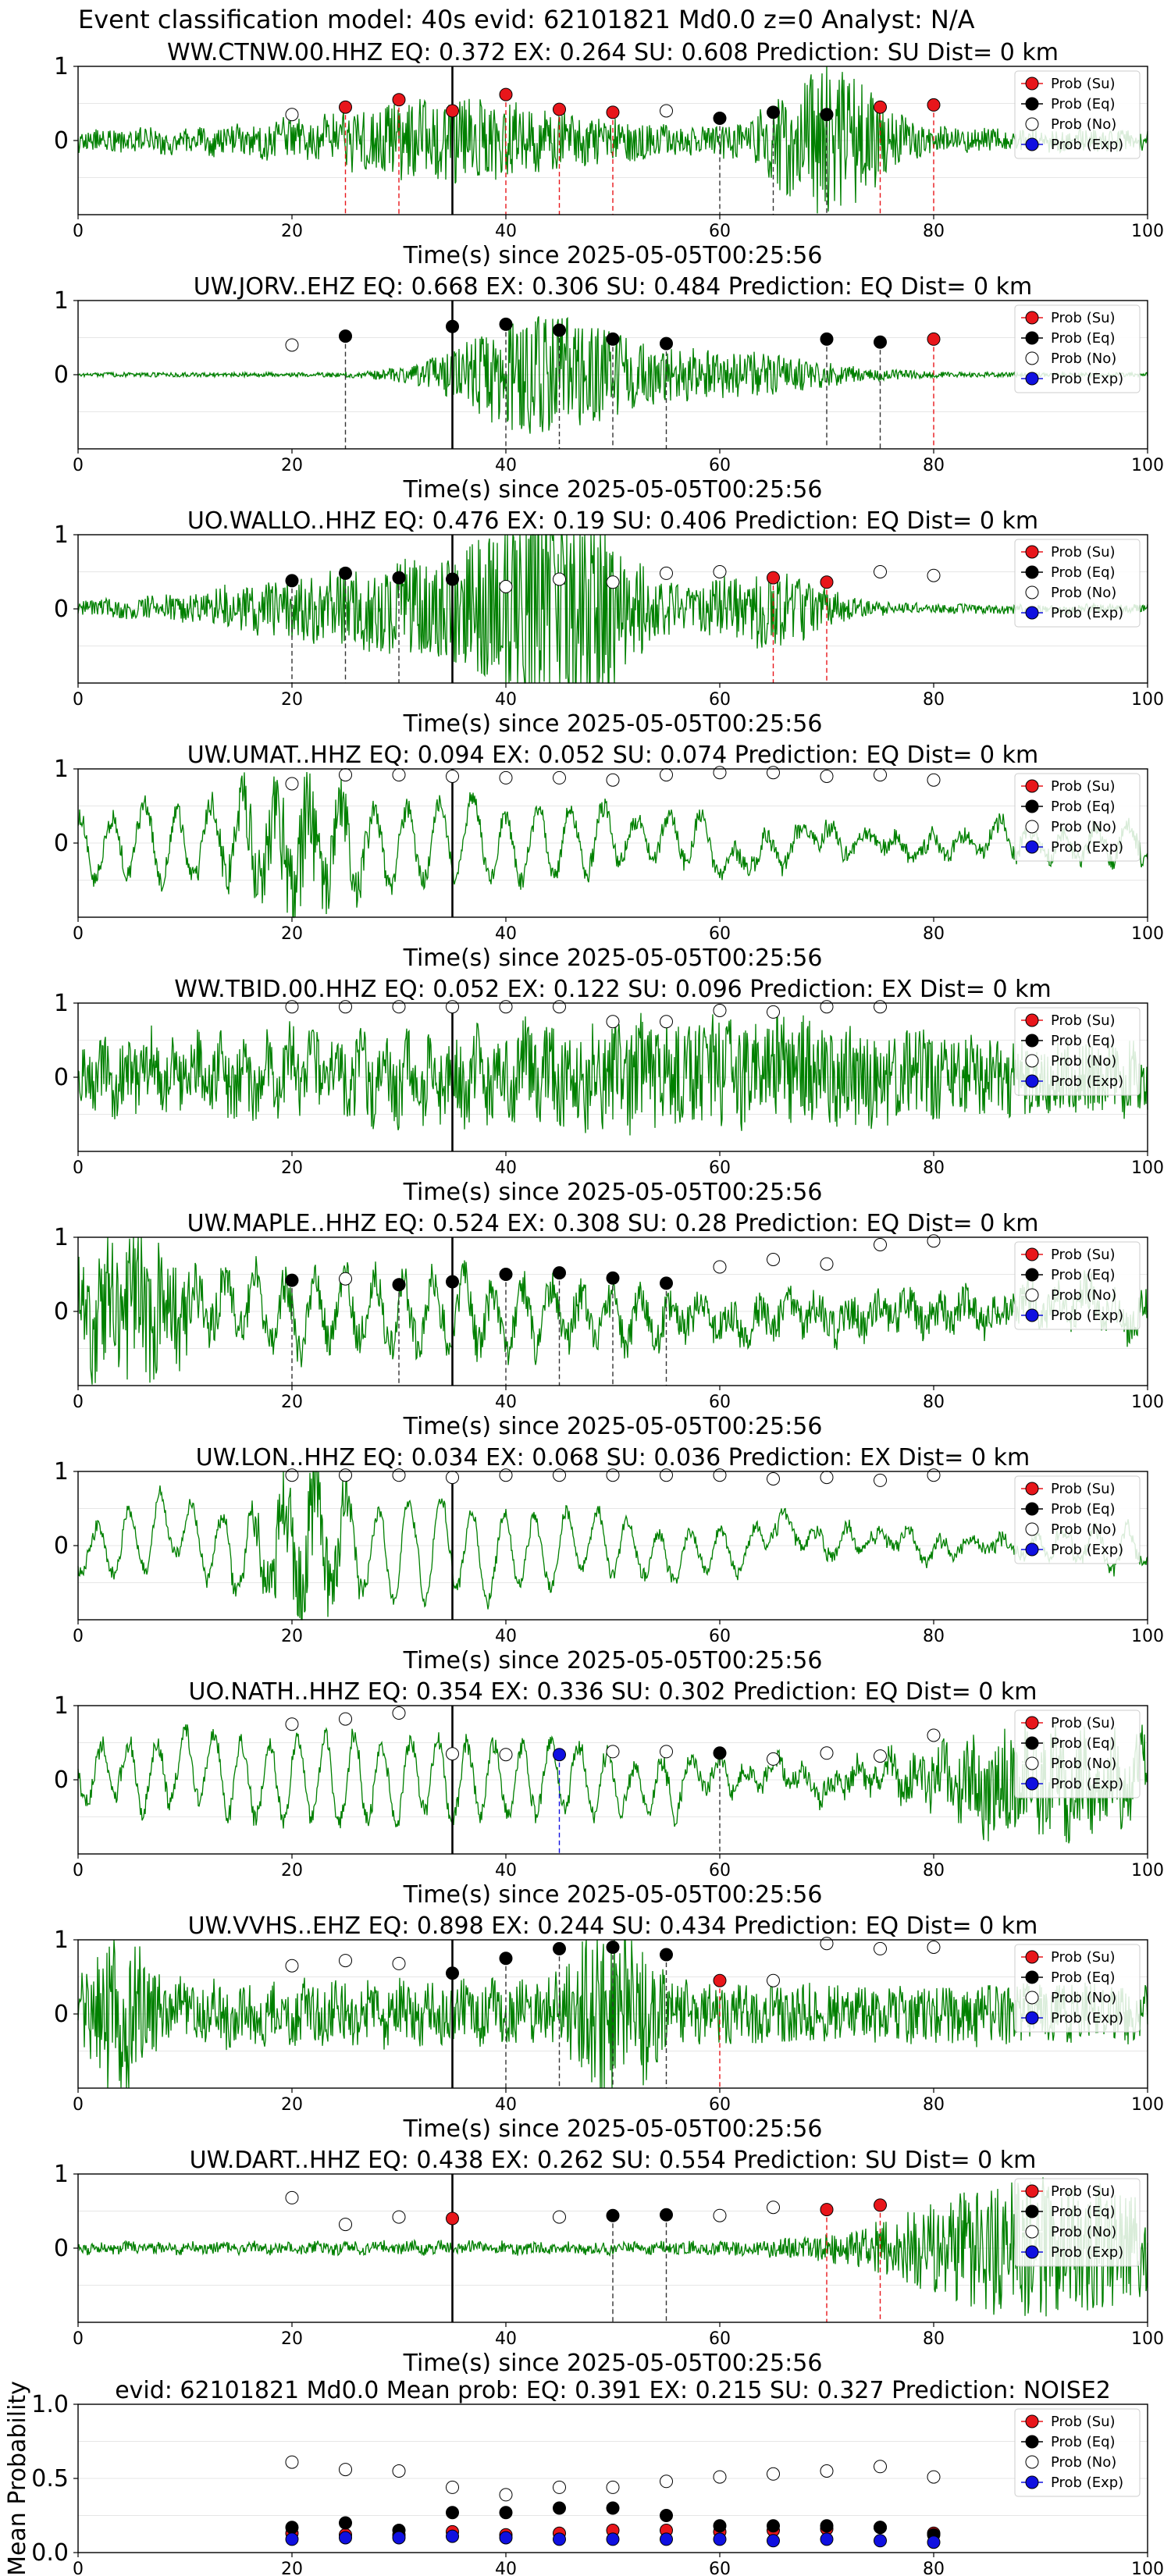 The height and width of the screenshot is (2576, 1171). I want to click on panel-2-xtick-label: 20, so click(292, 465).